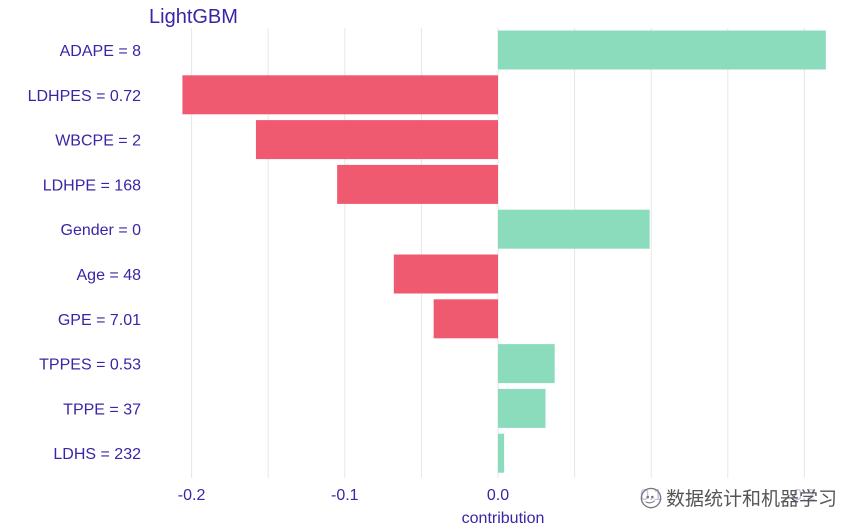 The image size is (865, 531). Describe the element at coordinates (92, 185) in the screenshot. I see `y-tick-label: LDHPE = 168` at that location.